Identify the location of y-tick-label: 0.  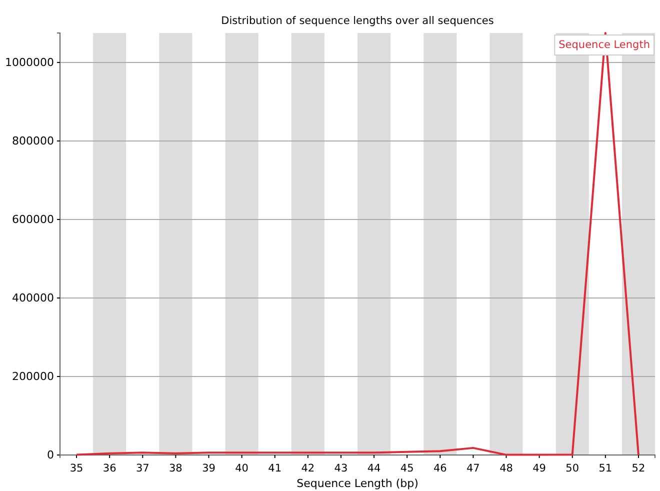
(50, 455).